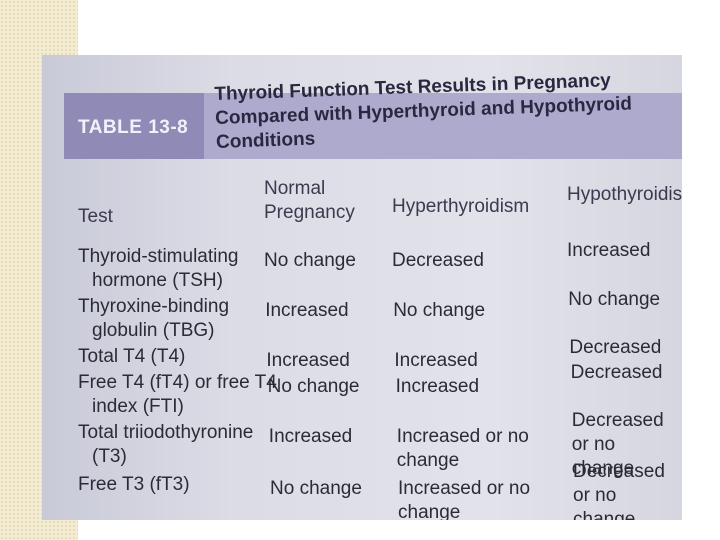  What do you see at coordinates (166, 444) in the screenshot?
I see `test-name: Total triiodothyronine (T3)` at bounding box center [166, 444].